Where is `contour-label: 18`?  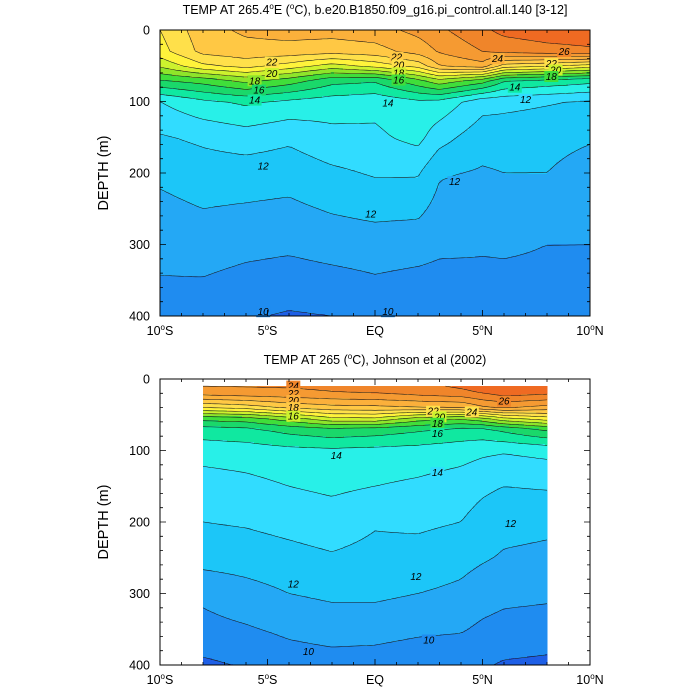
contour-label: 18 is located at coordinates (552, 77).